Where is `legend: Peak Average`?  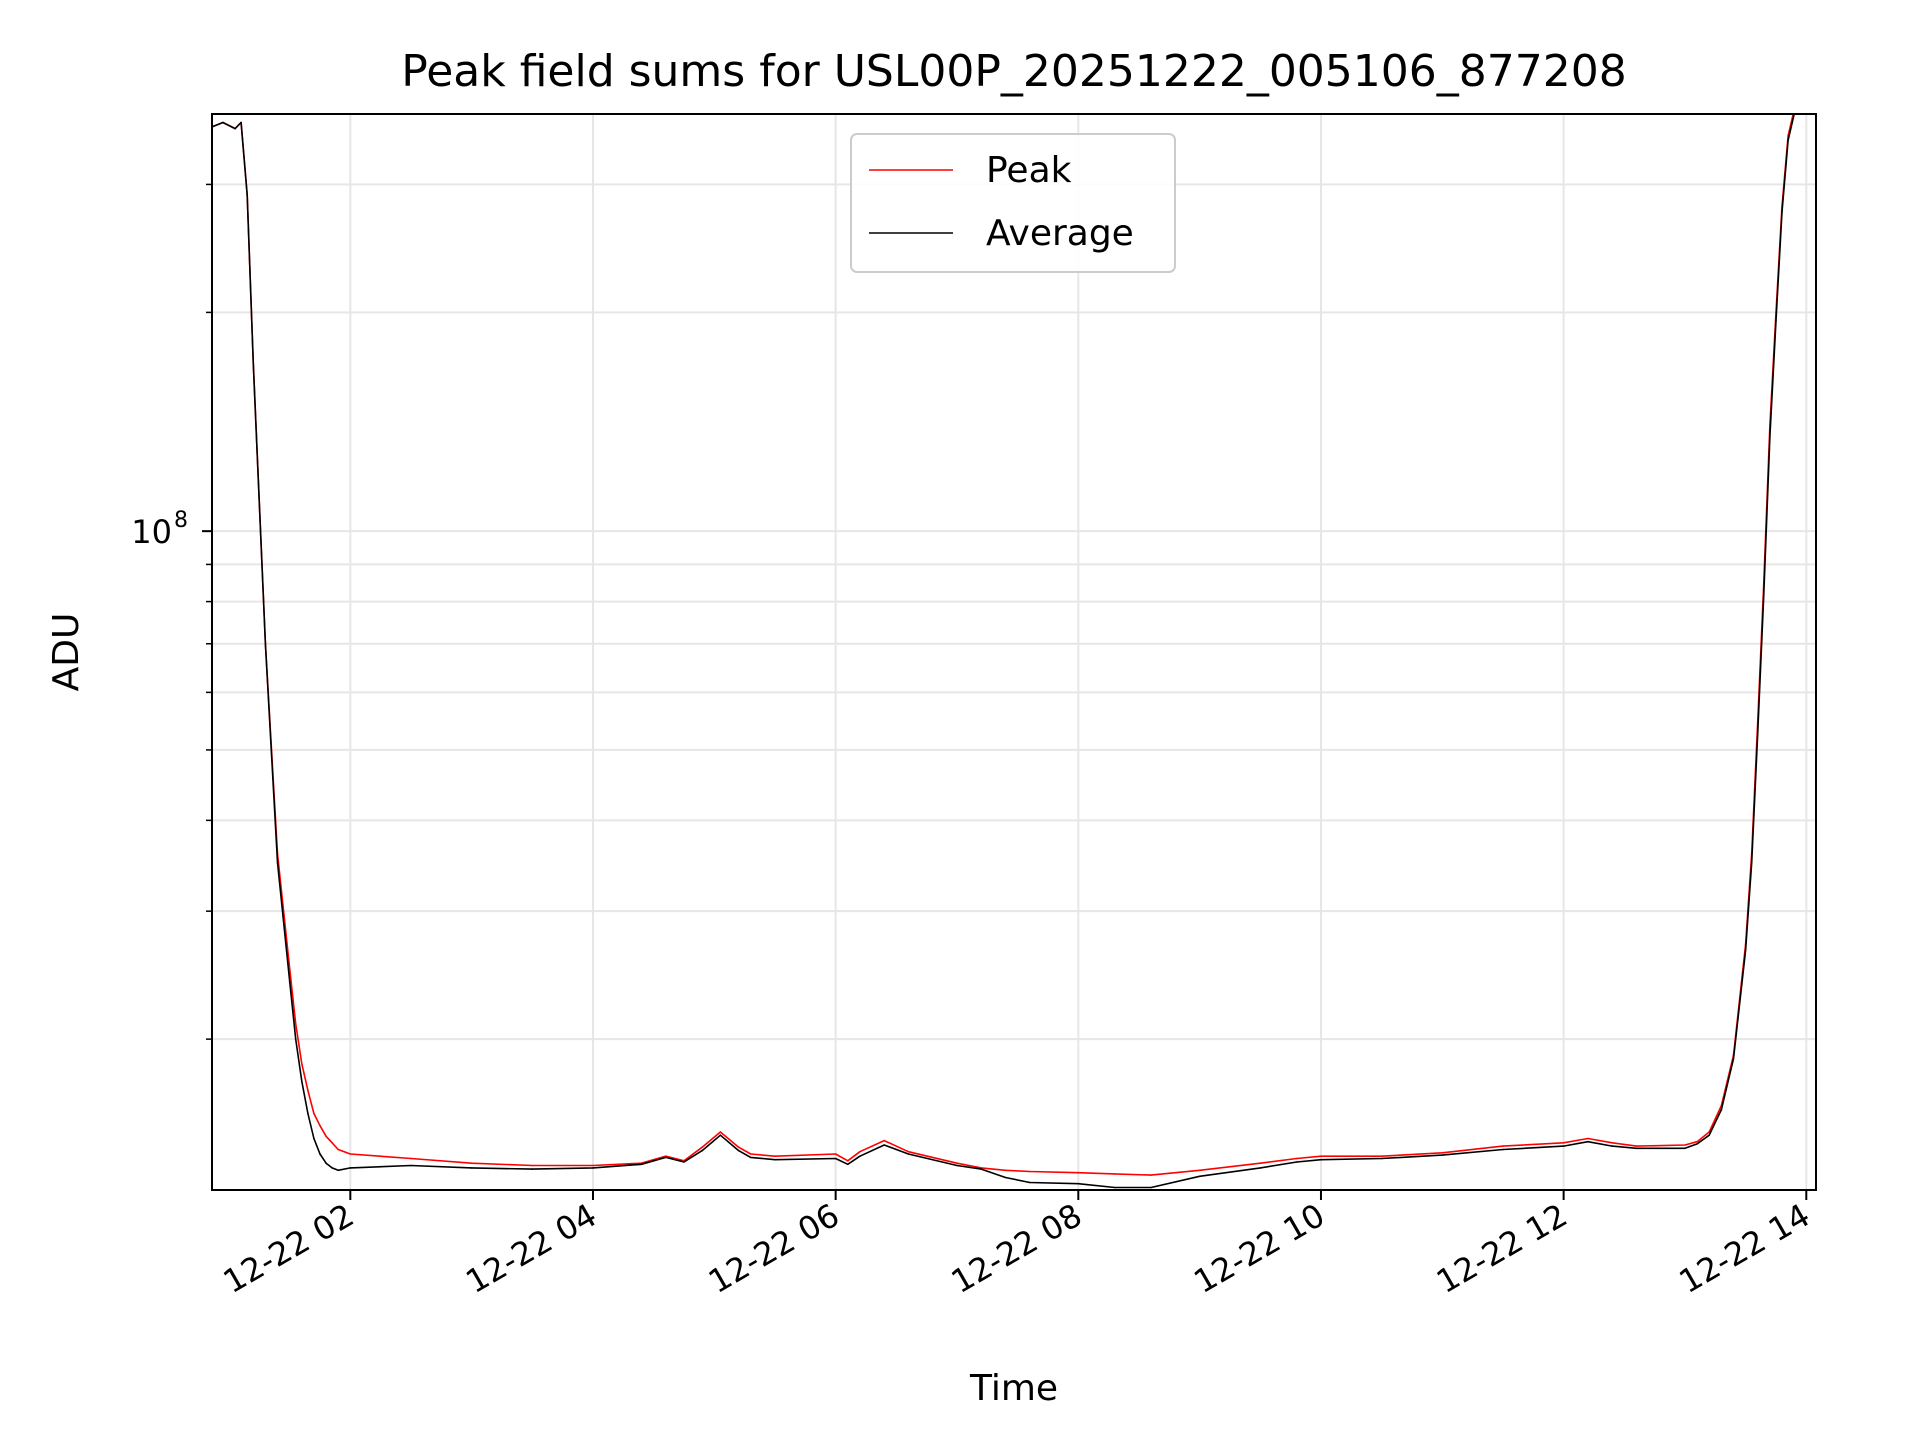 legend: Peak Average is located at coordinates (1013, 203).